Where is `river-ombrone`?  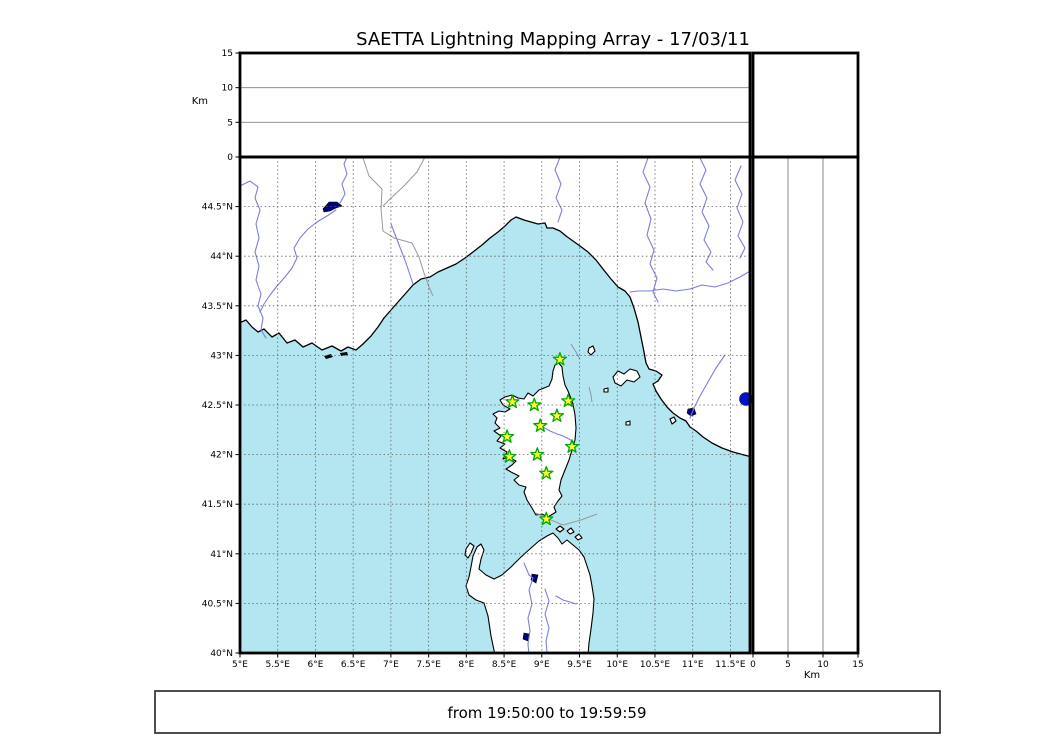
river-ombrone is located at coordinates (707, 386).